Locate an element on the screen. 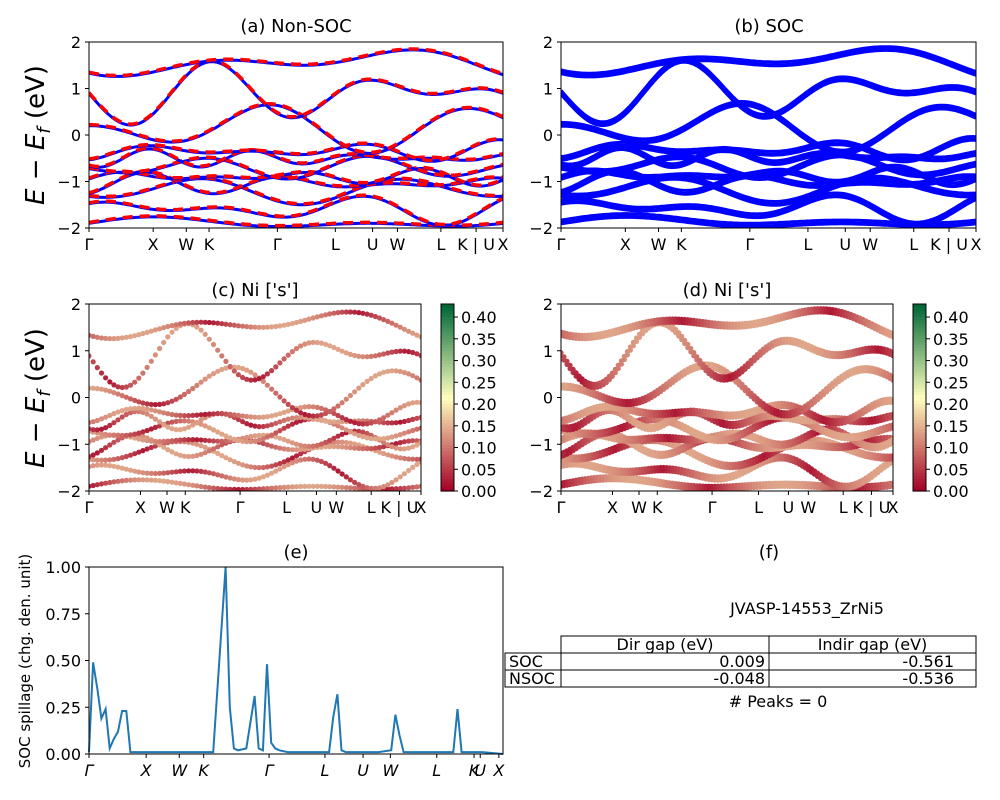 The width and height of the screenshot is (1000, 800). xtick-label: K is located at coordinates (209, 244).